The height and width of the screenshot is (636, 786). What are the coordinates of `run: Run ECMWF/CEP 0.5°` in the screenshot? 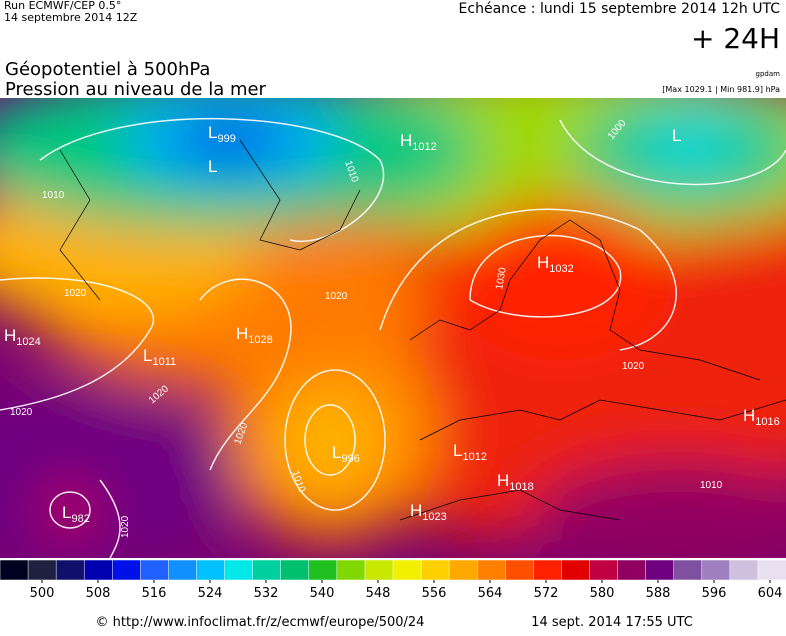 It's located at (62, 6).